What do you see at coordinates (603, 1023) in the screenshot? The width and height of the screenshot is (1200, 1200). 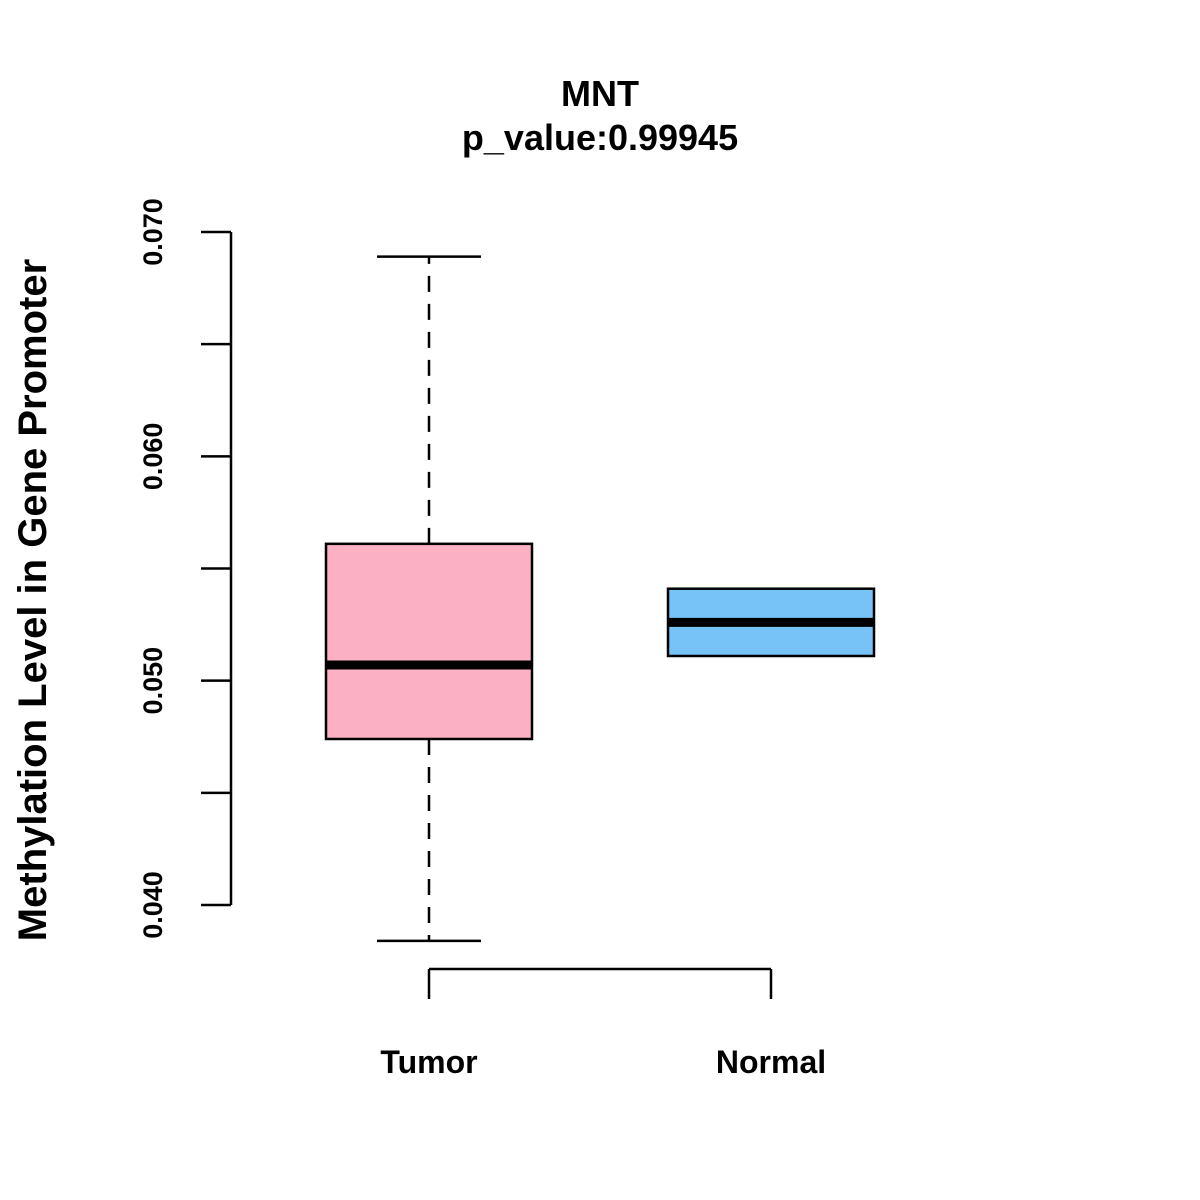 I see `x-axis: Tumor Normal` at bounding box center [603, 1023].